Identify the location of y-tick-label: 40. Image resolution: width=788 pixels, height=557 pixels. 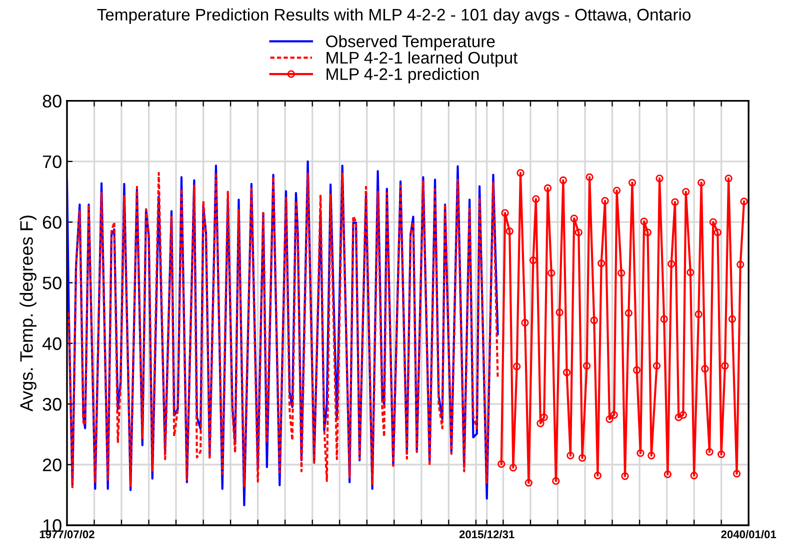
(52, 343).